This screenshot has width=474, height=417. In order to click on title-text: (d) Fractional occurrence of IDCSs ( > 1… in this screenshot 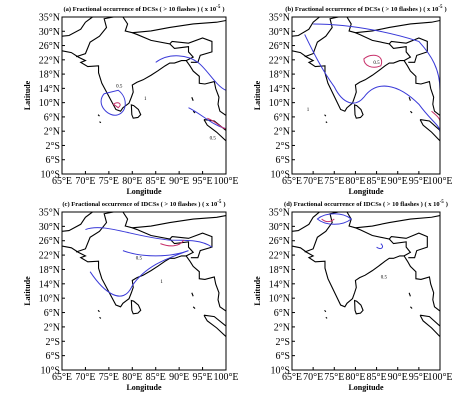, I will do `click(362, 204)`.